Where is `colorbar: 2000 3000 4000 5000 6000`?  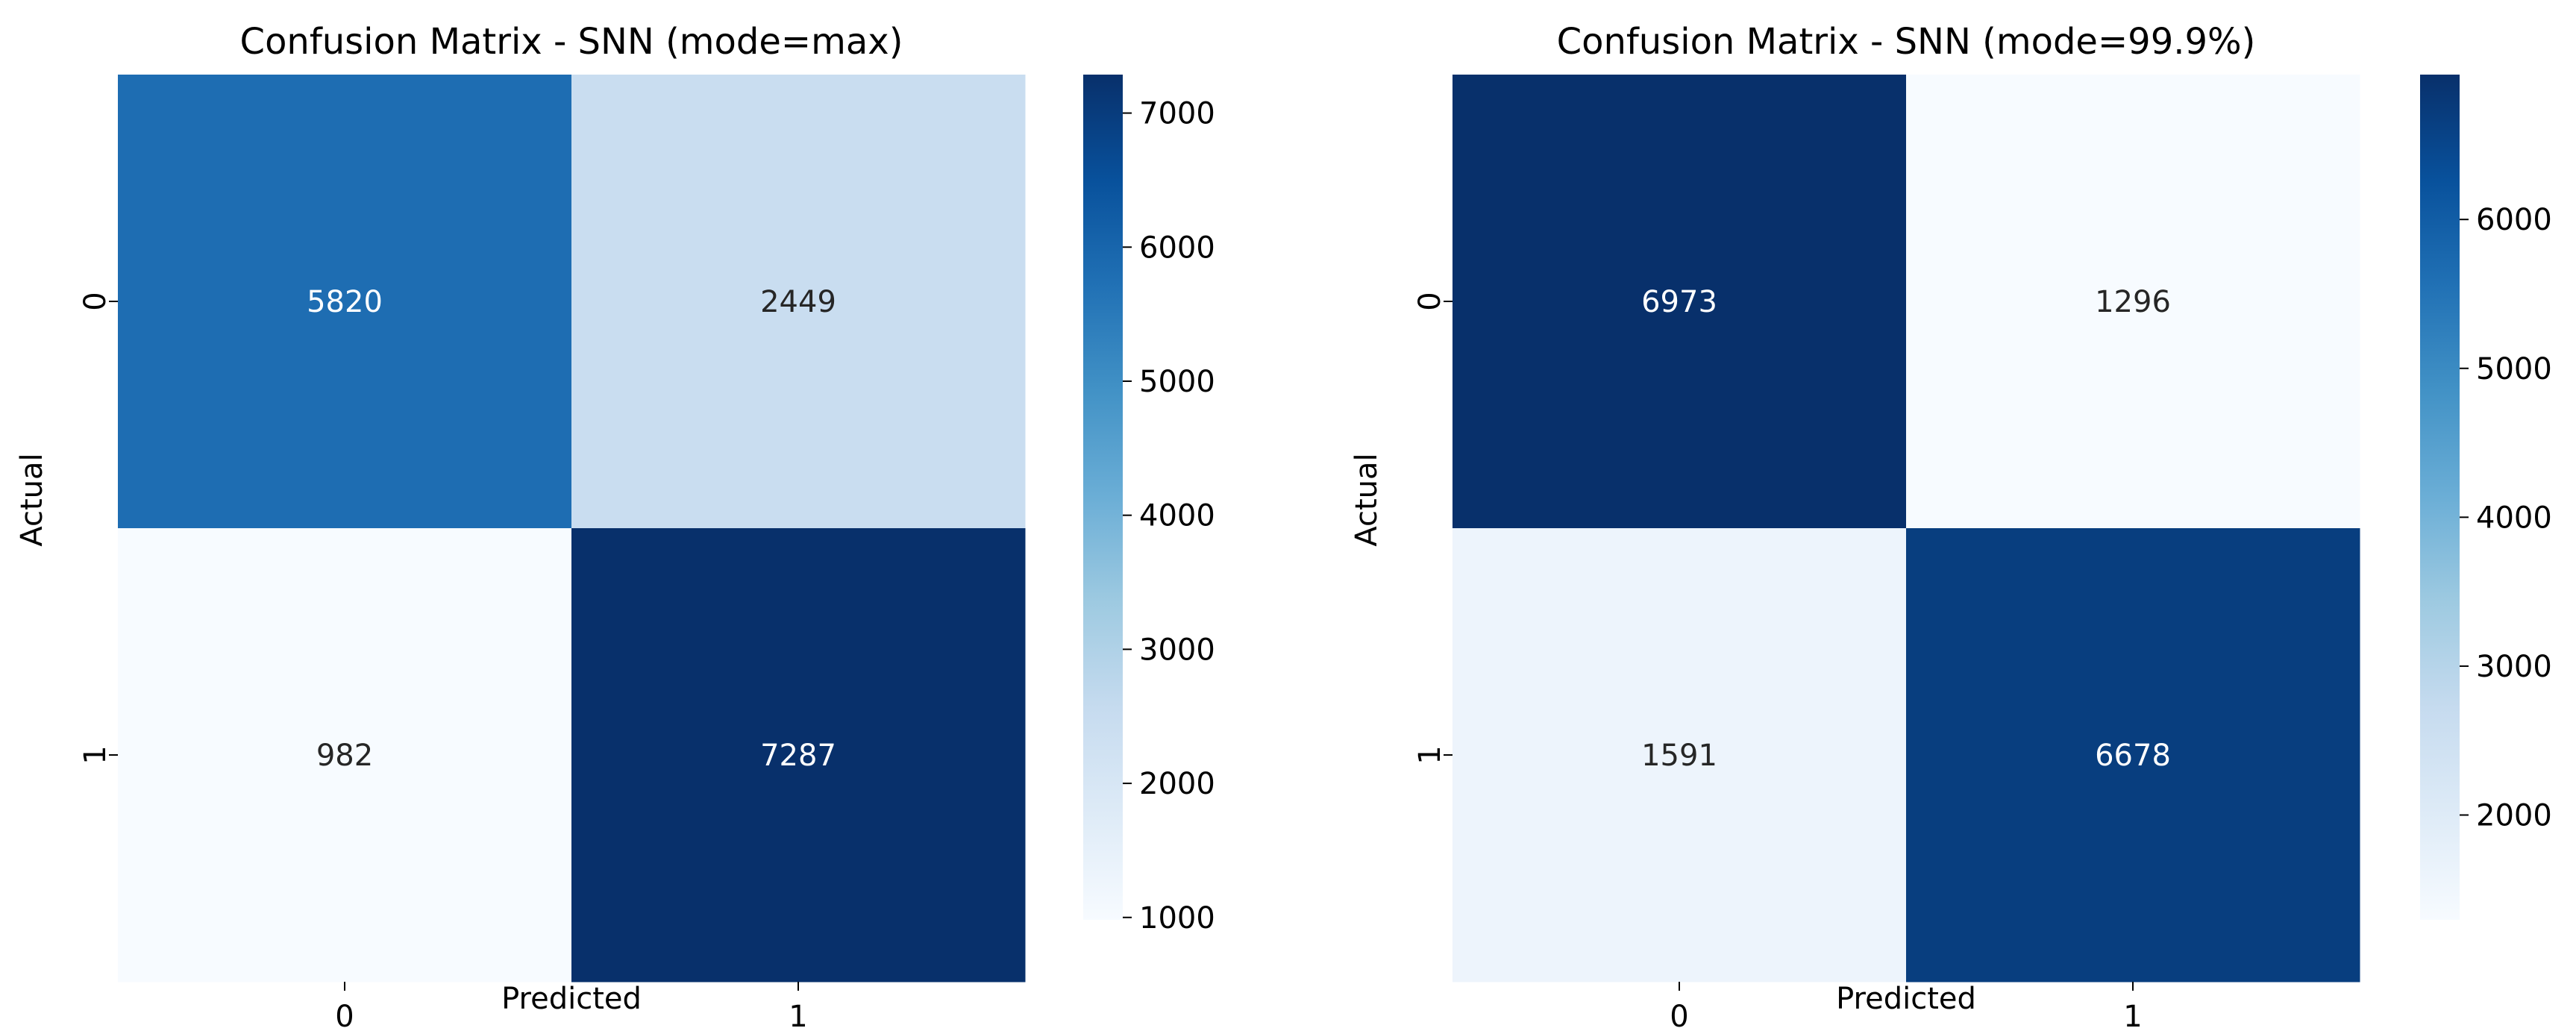 colorbar: 2000 3000 4000 5000 6000 is located at coordinates (2486, 497).